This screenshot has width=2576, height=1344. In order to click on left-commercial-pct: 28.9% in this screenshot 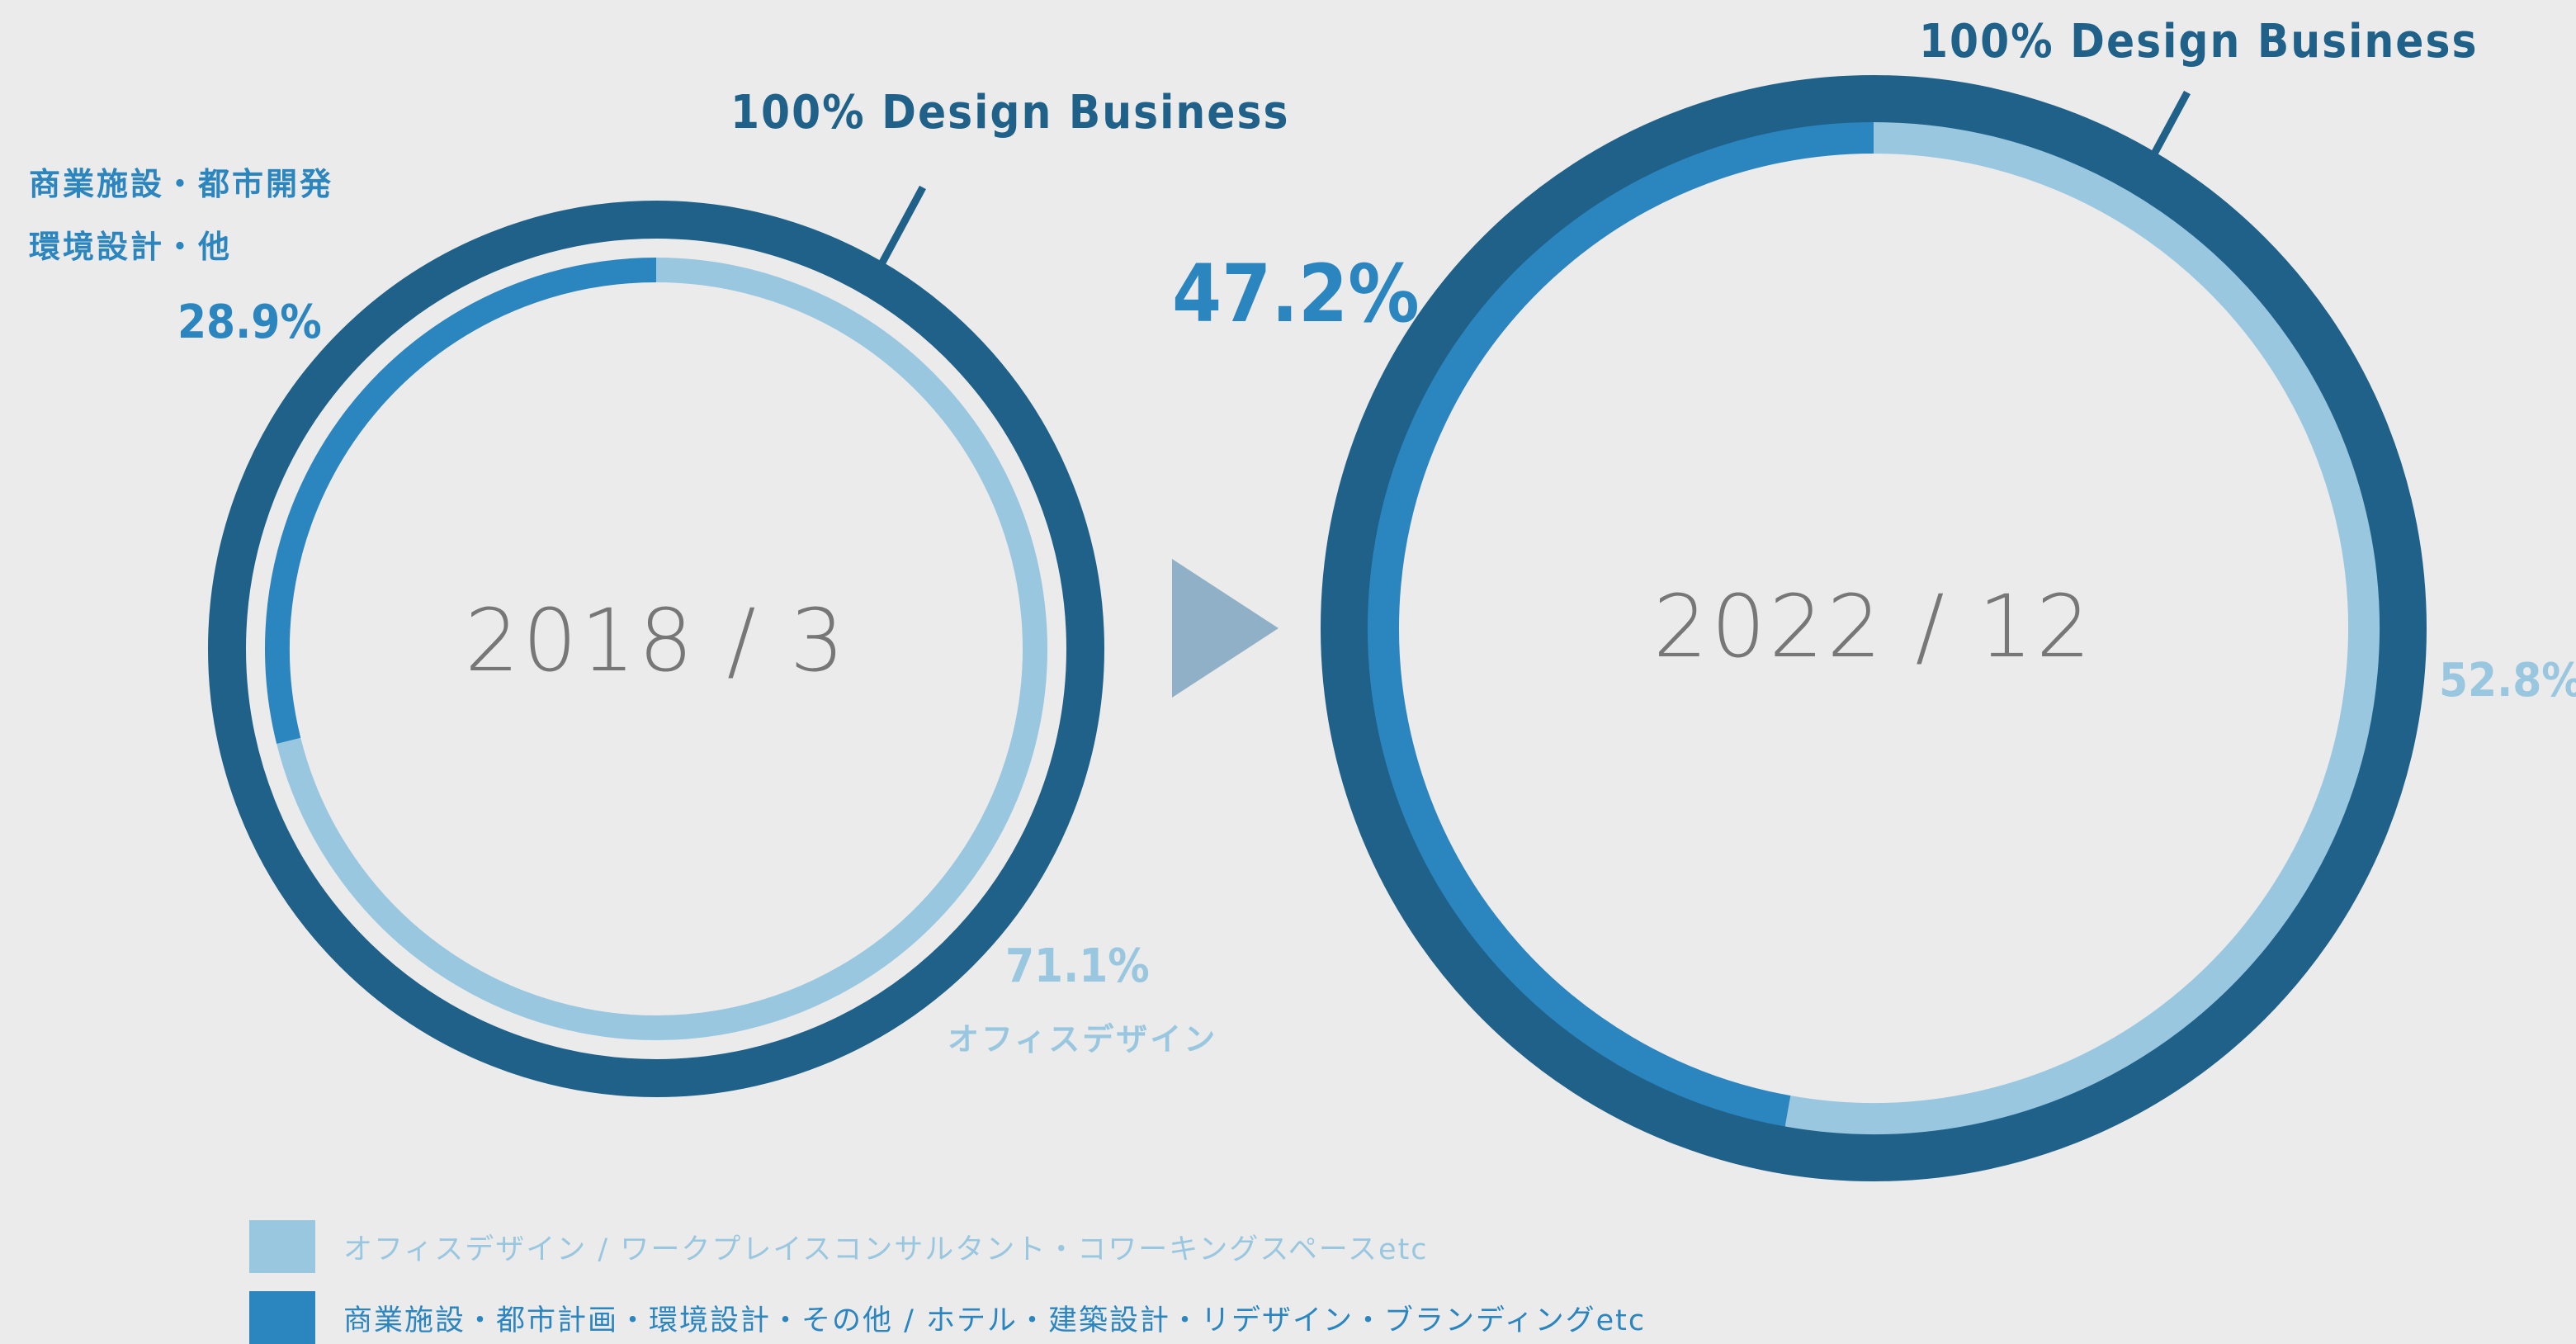, I will do `click(250, 322)`.